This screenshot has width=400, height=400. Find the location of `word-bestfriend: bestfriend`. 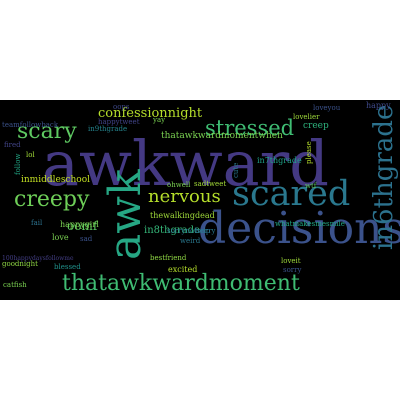

word-bestfriend: bestfriend is located at coordinates (168, 258).